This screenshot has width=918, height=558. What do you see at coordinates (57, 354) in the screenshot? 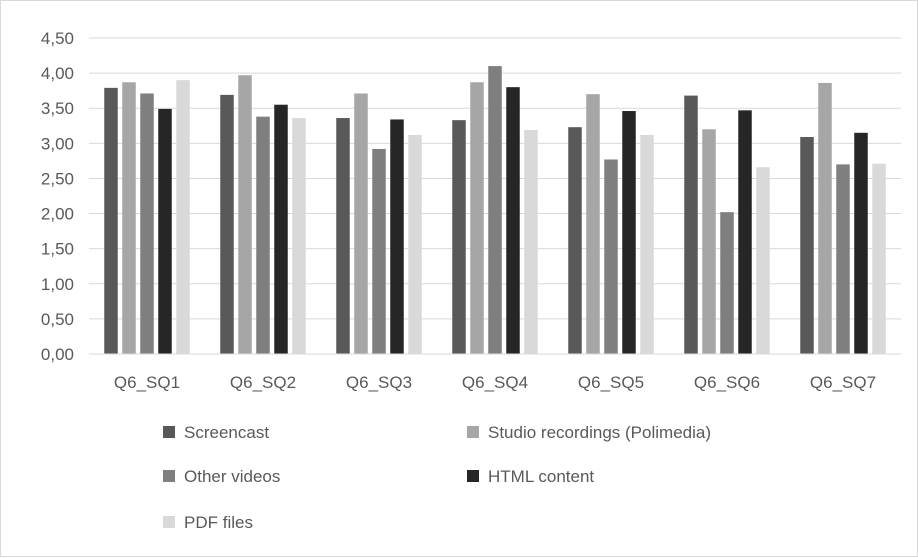
I see `y-tick-label: 0,00` at bounding box center [57, 354].